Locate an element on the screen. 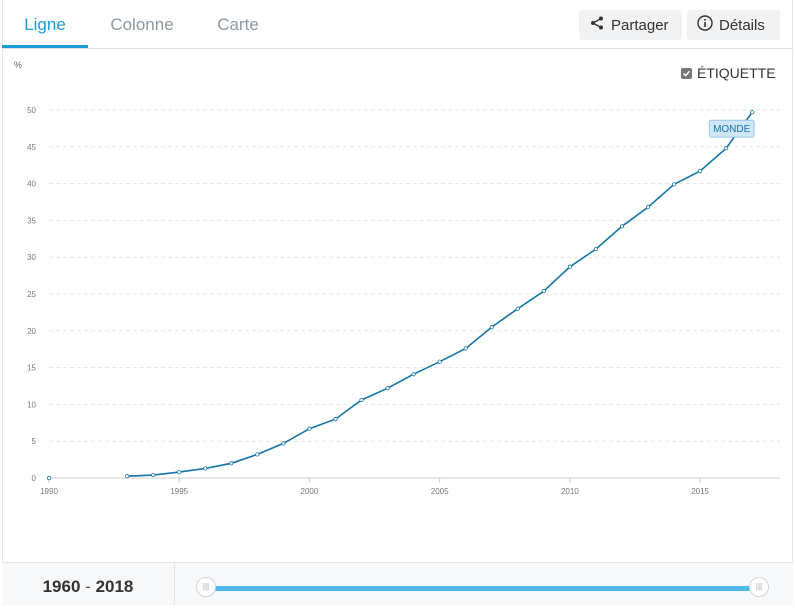 This screenshot has width=795, height=611. info-icon is located at coordinates (705, 25).